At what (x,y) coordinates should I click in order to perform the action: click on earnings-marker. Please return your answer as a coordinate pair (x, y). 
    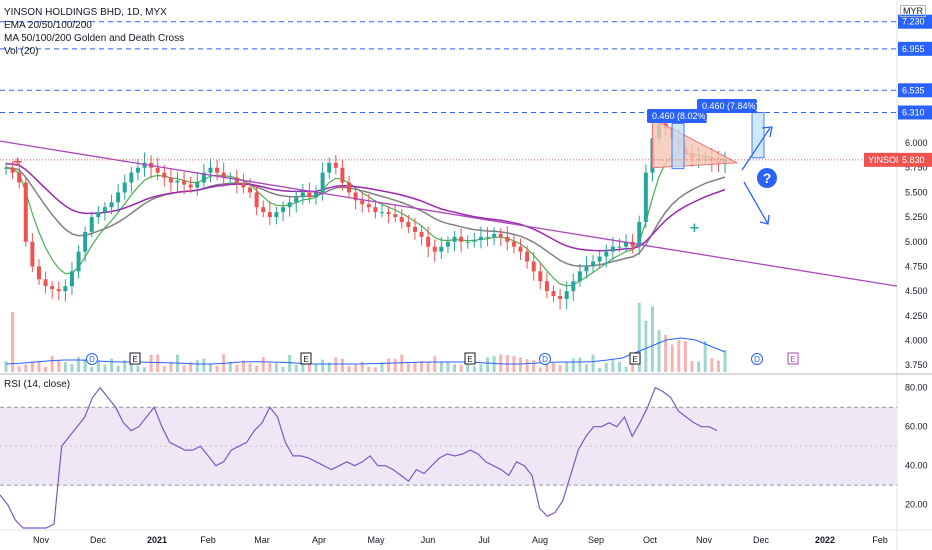
    Looking at the image, I should click on (306, 358).